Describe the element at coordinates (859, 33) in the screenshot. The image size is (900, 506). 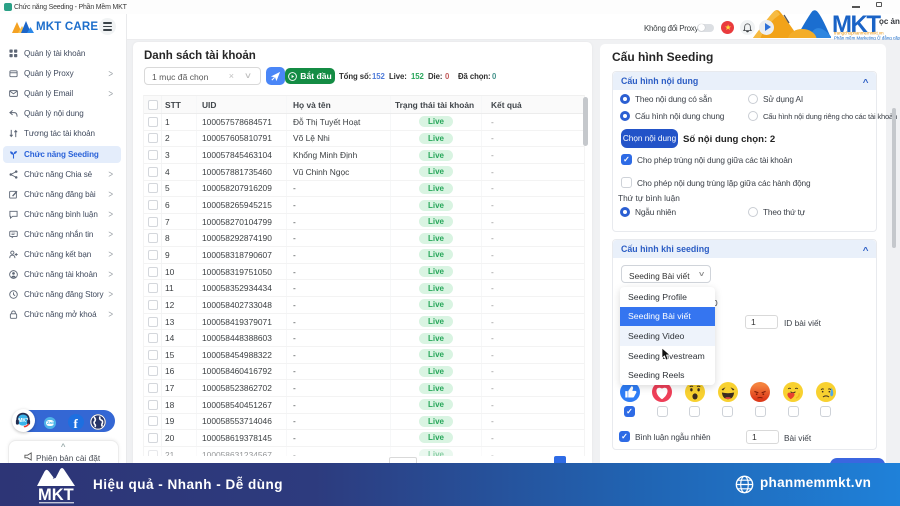
I see `svg-text: trangchuphanmemmkt.vn` at that location.